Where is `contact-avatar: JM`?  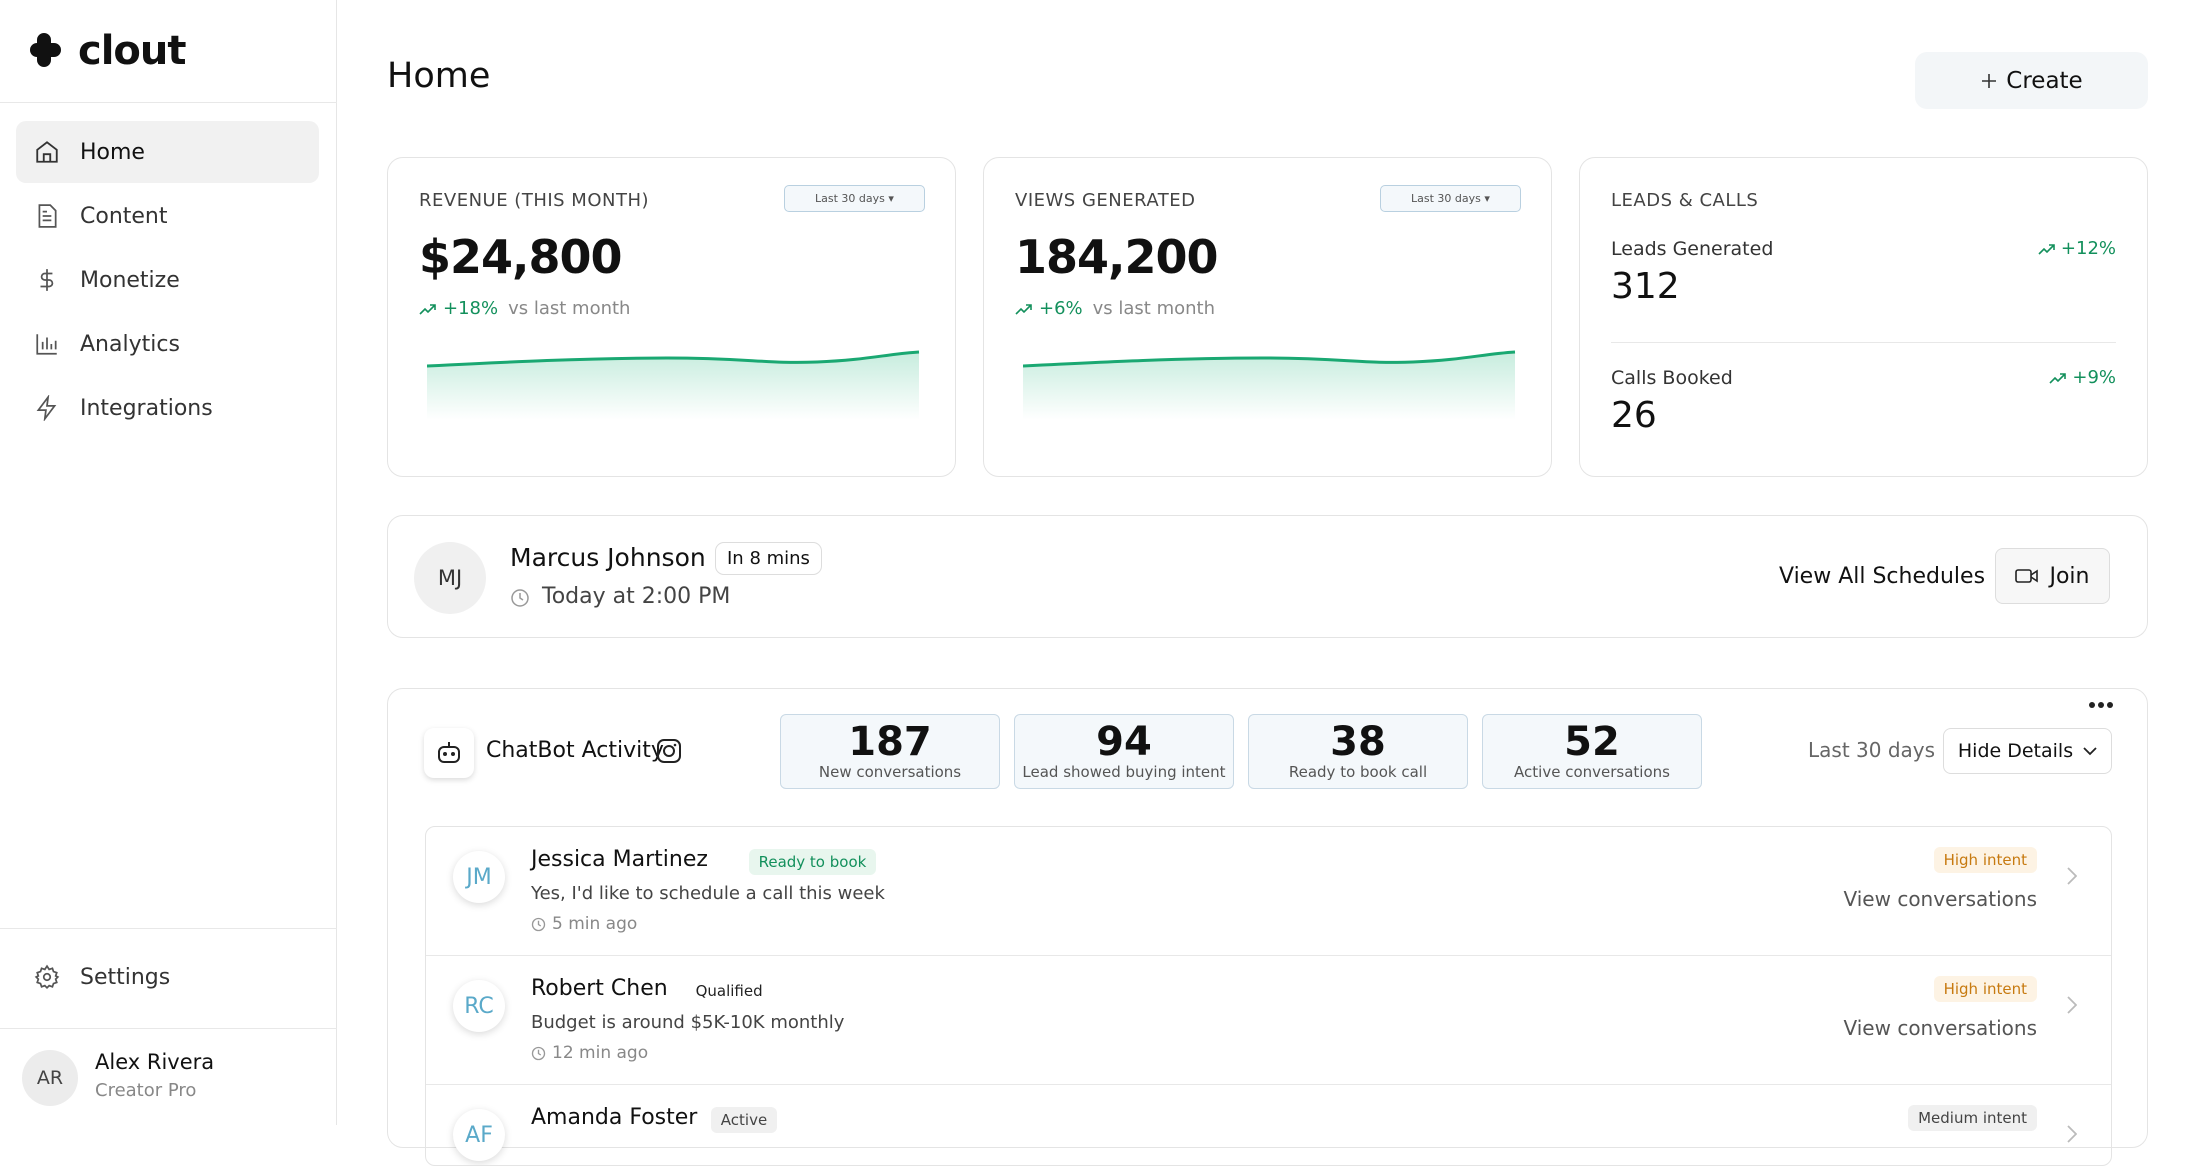
contact-avatar: JM is located at coordinates (479, 877).